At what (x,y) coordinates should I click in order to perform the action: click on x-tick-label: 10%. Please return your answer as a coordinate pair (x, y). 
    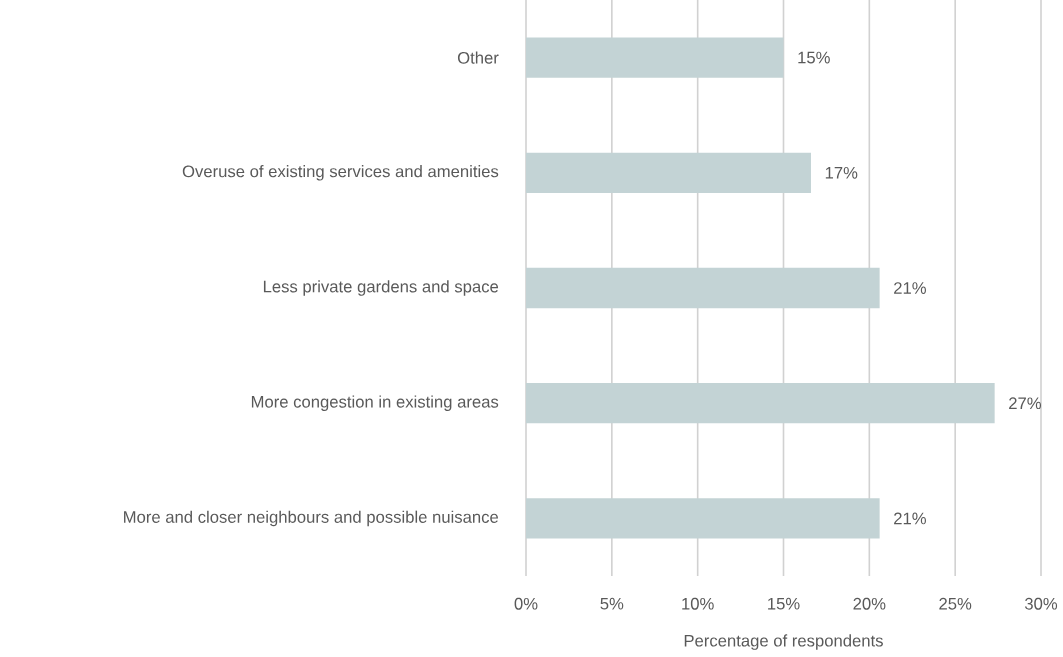
    Looking at the image, I should click on (698, 603).